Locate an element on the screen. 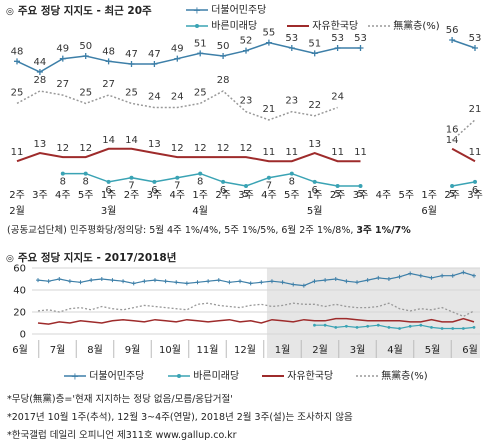 This screenshot has height=448, width=492. bottom-legend-item-liberty: 자유한국당 is located at coordinates (297, 374).